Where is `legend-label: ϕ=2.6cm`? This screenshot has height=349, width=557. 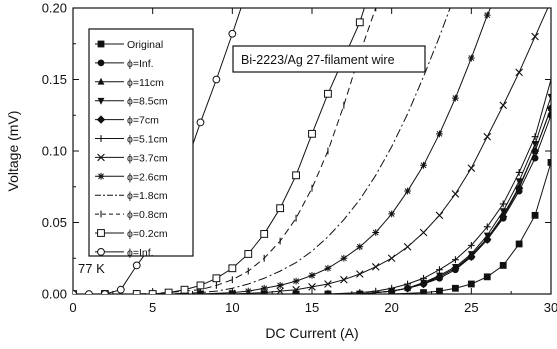 legend-label: ϕ=2.6cm is located at coordinates (147, 177).